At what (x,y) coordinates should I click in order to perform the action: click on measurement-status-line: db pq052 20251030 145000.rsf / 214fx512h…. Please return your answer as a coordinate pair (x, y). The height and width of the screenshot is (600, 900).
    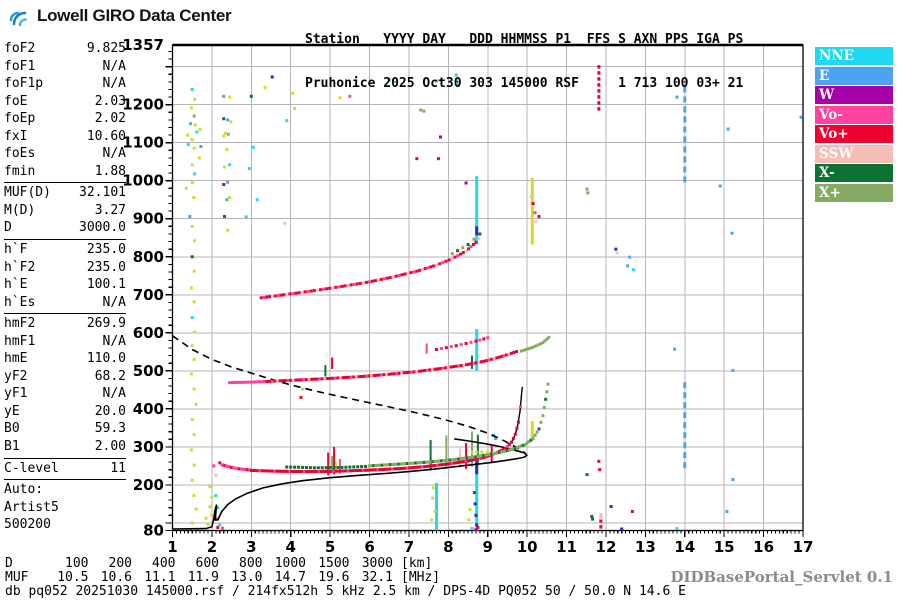
    Looking at the image, I should click on (345, 591).